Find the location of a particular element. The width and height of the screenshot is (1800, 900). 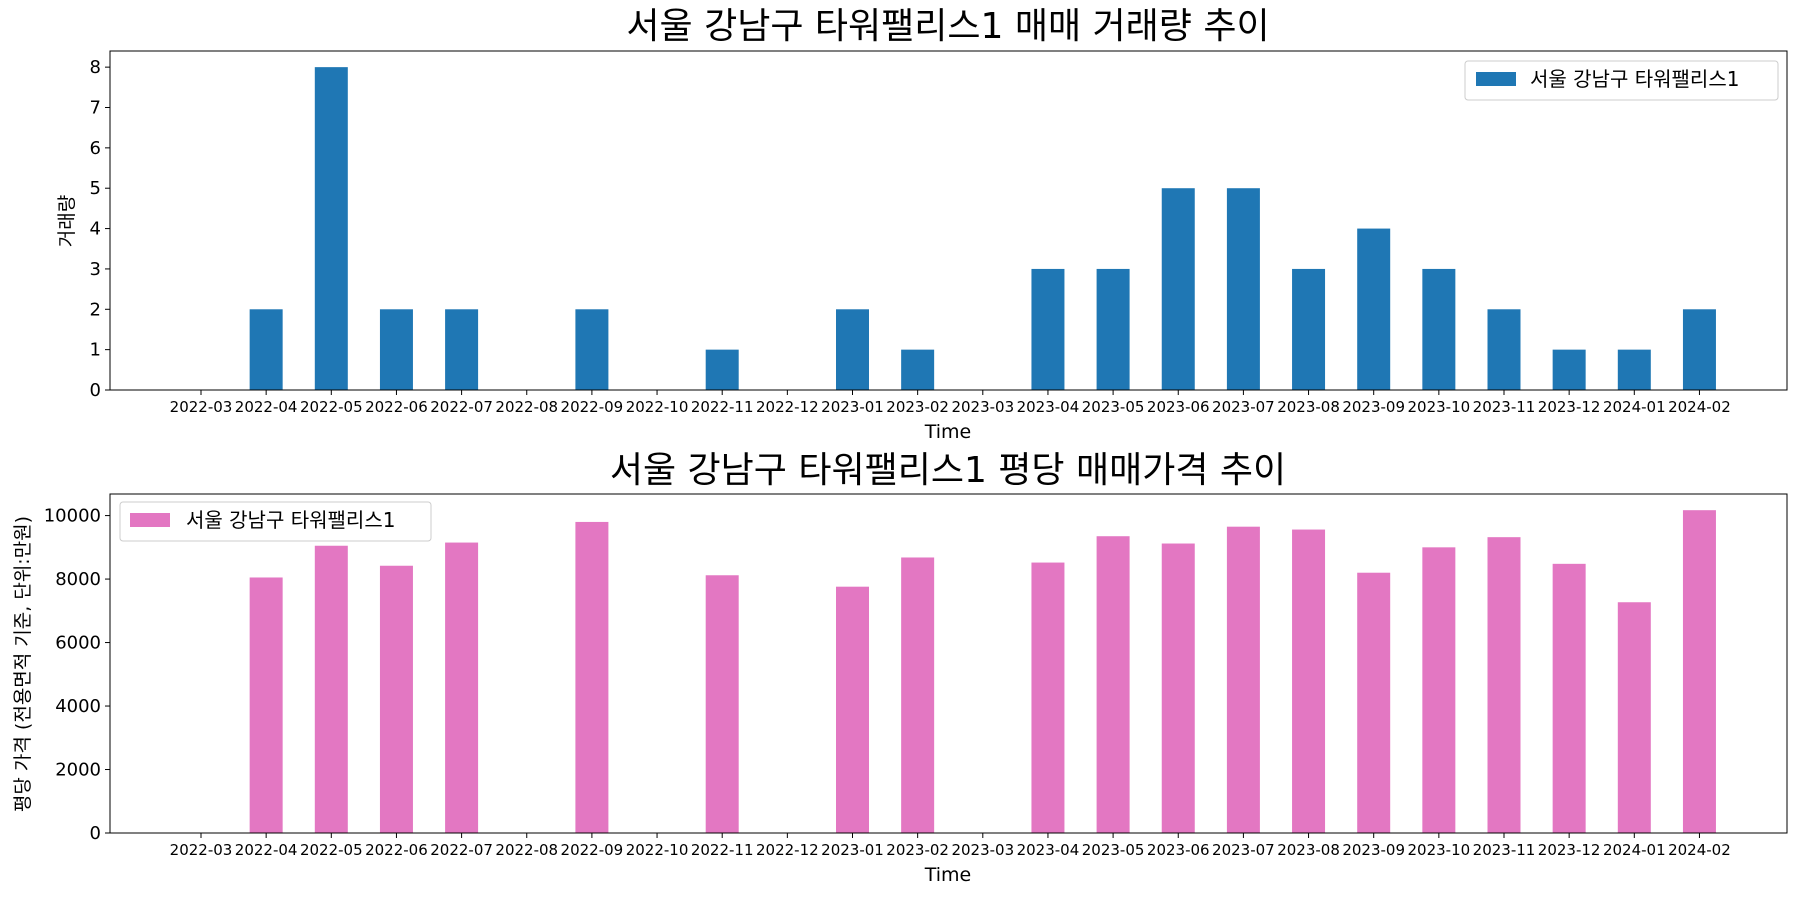

chart1-legend-label: 서울 강남구 타워팰리스1 is located at coordinates (1634, 79).